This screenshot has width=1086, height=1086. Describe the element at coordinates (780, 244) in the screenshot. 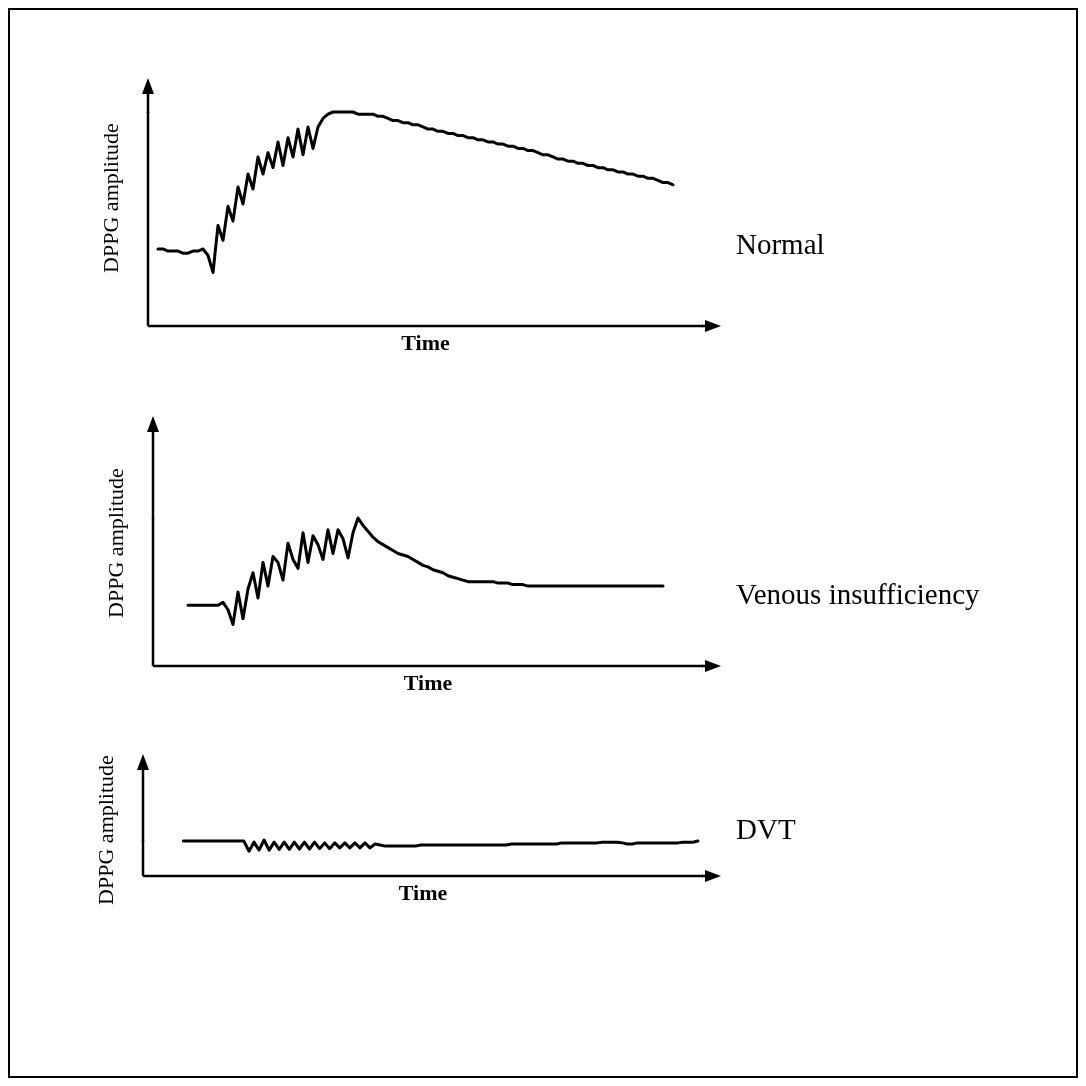

I see `text: Normal` at that location.